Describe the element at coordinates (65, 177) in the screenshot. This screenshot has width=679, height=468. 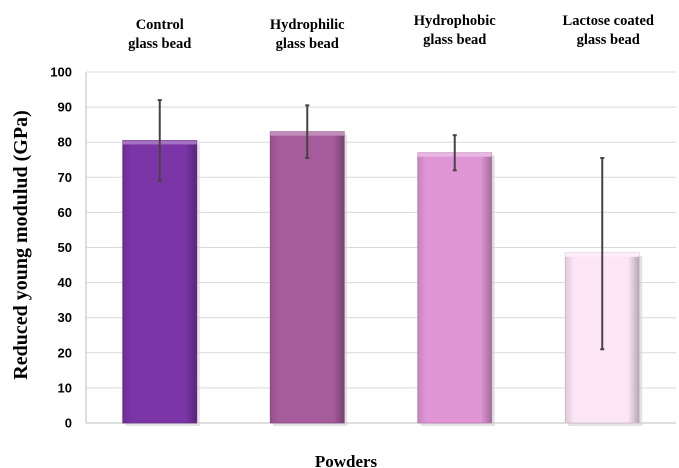
I see `y-tick-label: 70` at that location.